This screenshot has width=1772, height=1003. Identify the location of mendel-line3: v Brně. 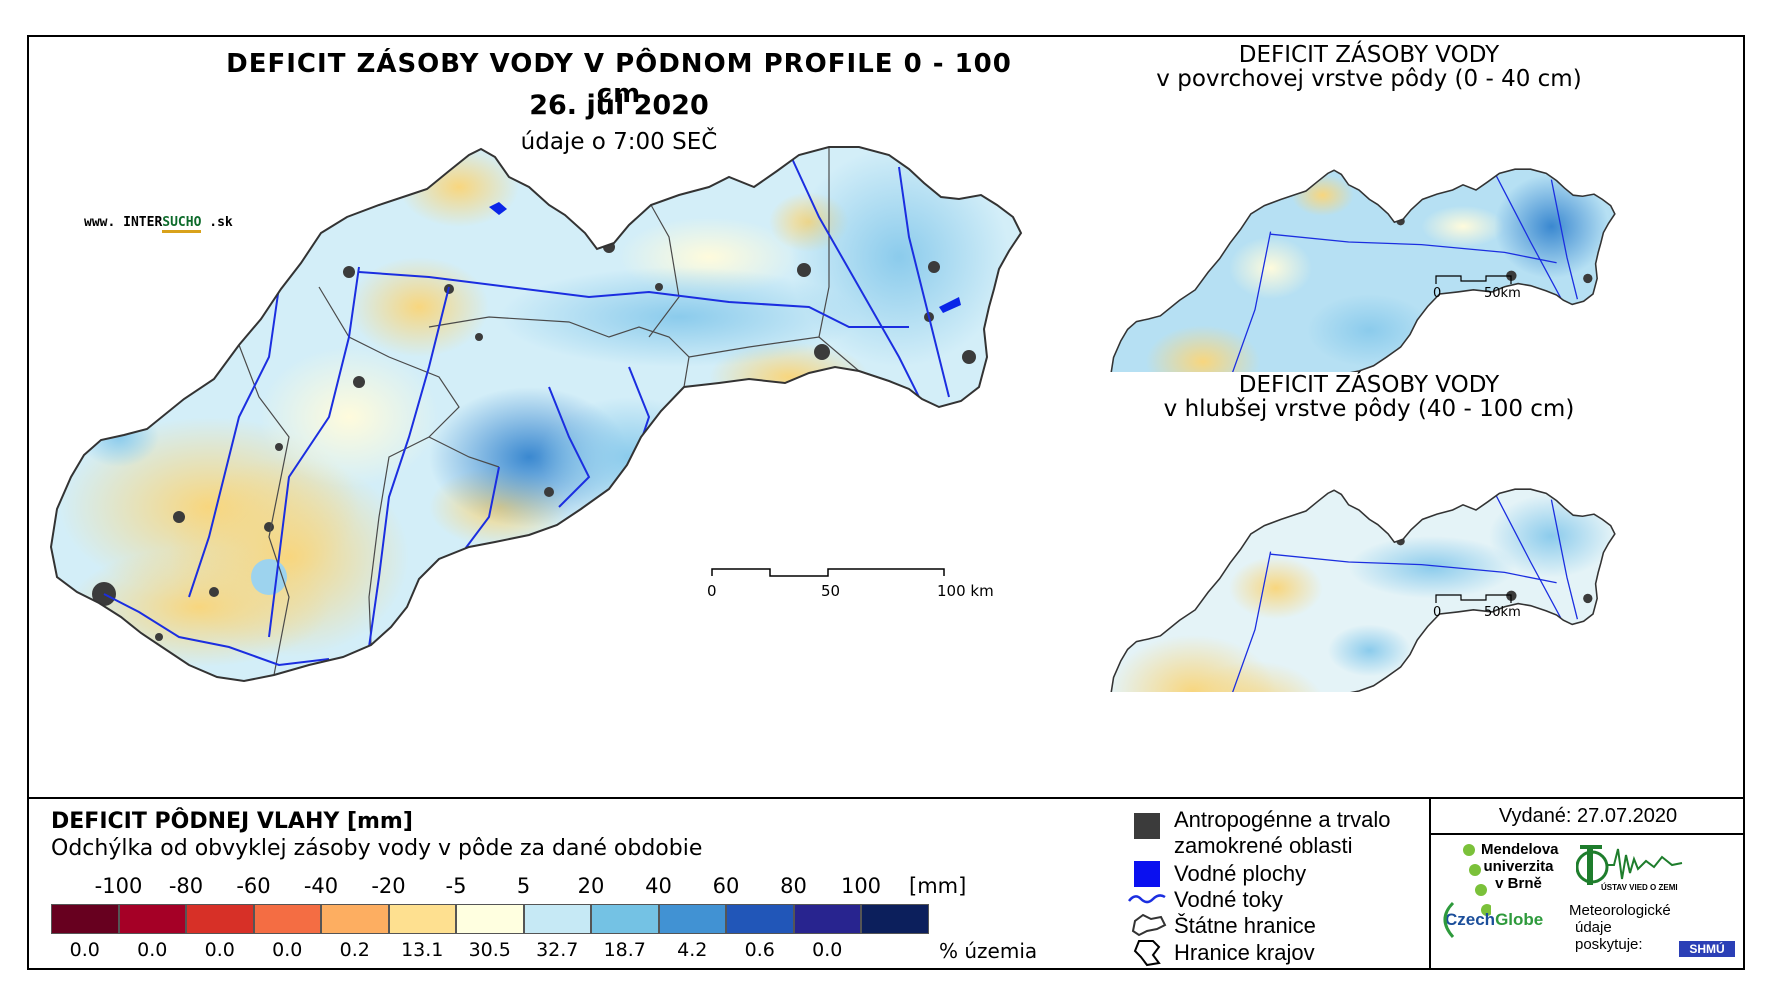
(1518, 883).